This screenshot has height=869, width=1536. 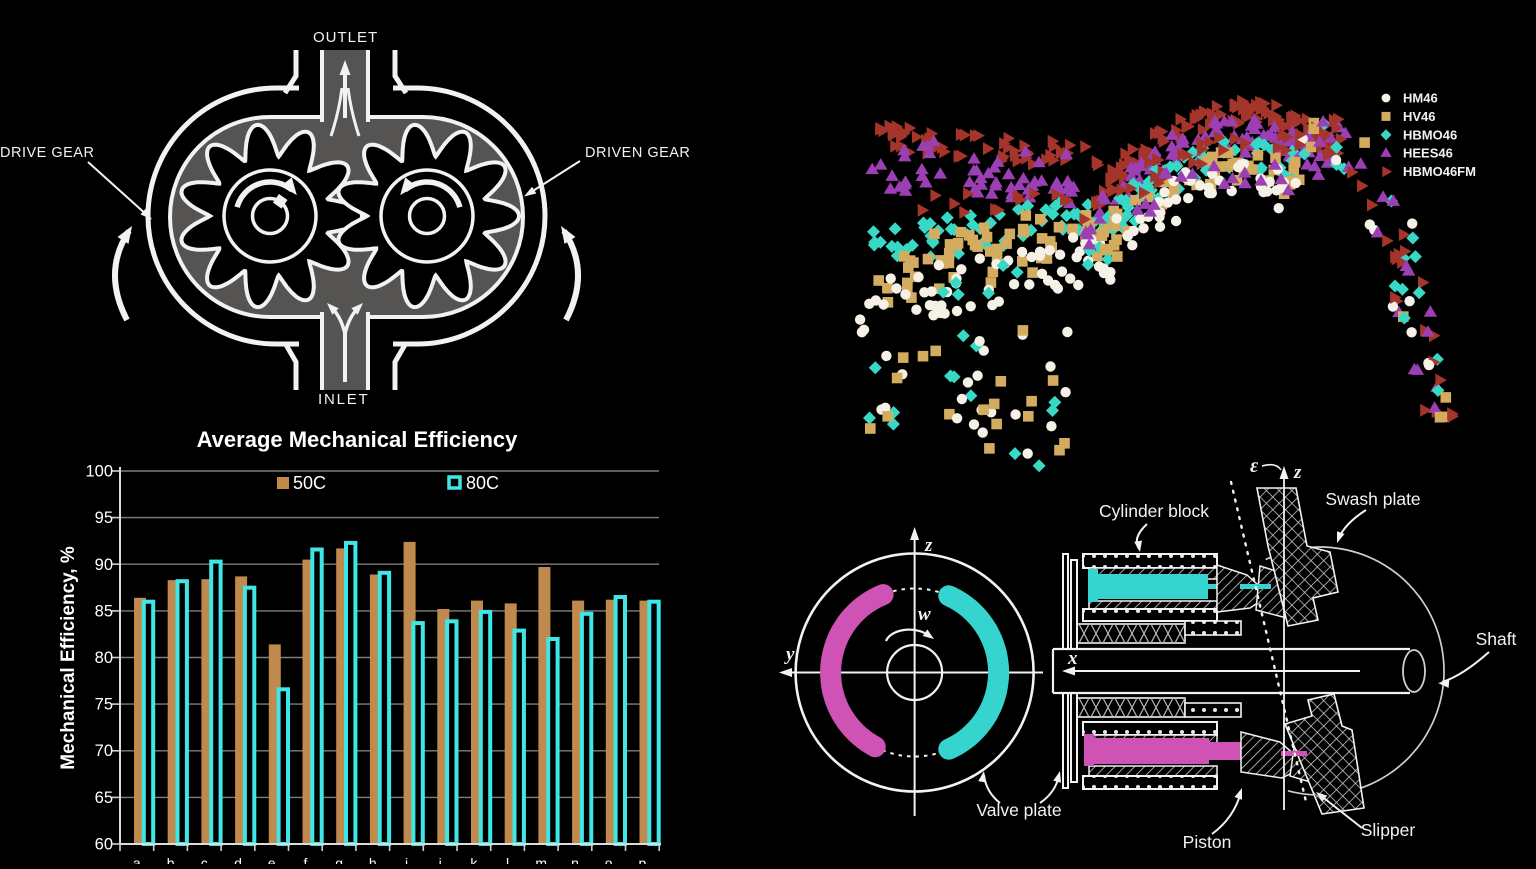 I want to click on svg-text: HEES46, so click(x=1428, y=153).